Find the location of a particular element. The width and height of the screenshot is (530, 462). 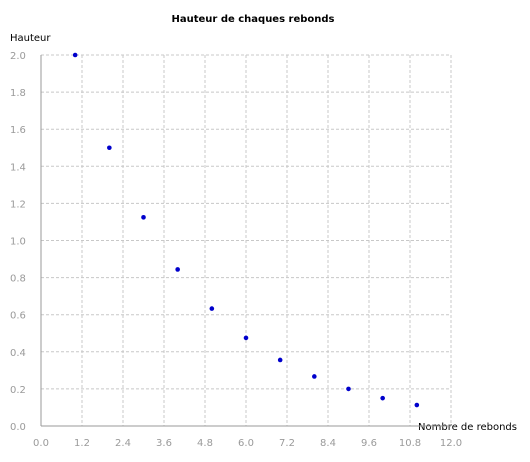

y-tick-label: 2.0 is located at coordinates (18, 56).